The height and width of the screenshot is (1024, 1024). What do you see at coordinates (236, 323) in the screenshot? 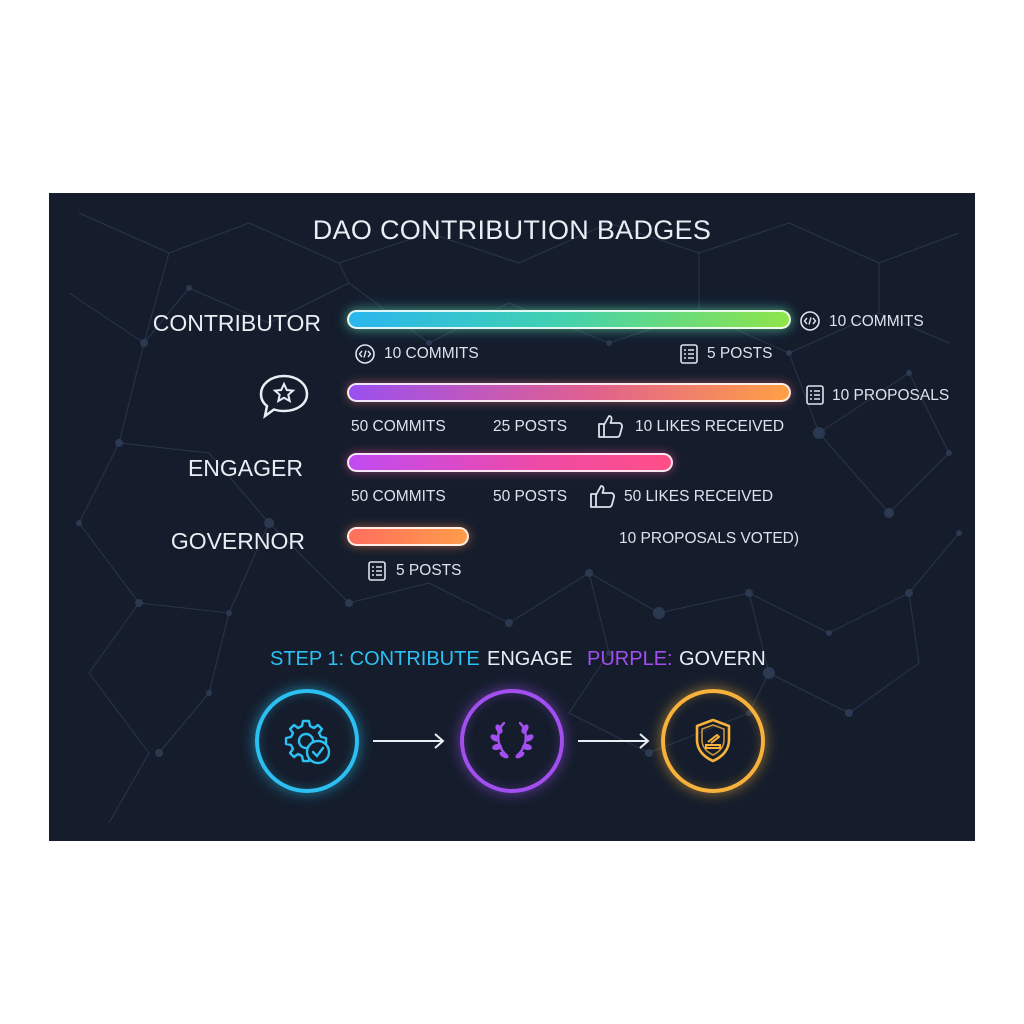
I see `badge-name-contributor: CONTRIBUTOR` at bounding box center [236, 323].